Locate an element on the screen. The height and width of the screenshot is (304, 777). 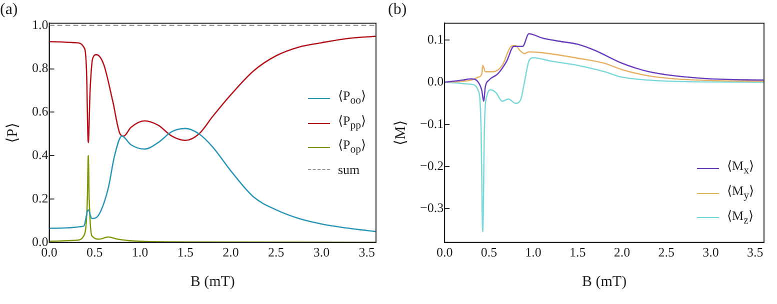
y-tick-label: 0.1 is located at coordinates (435, 38).